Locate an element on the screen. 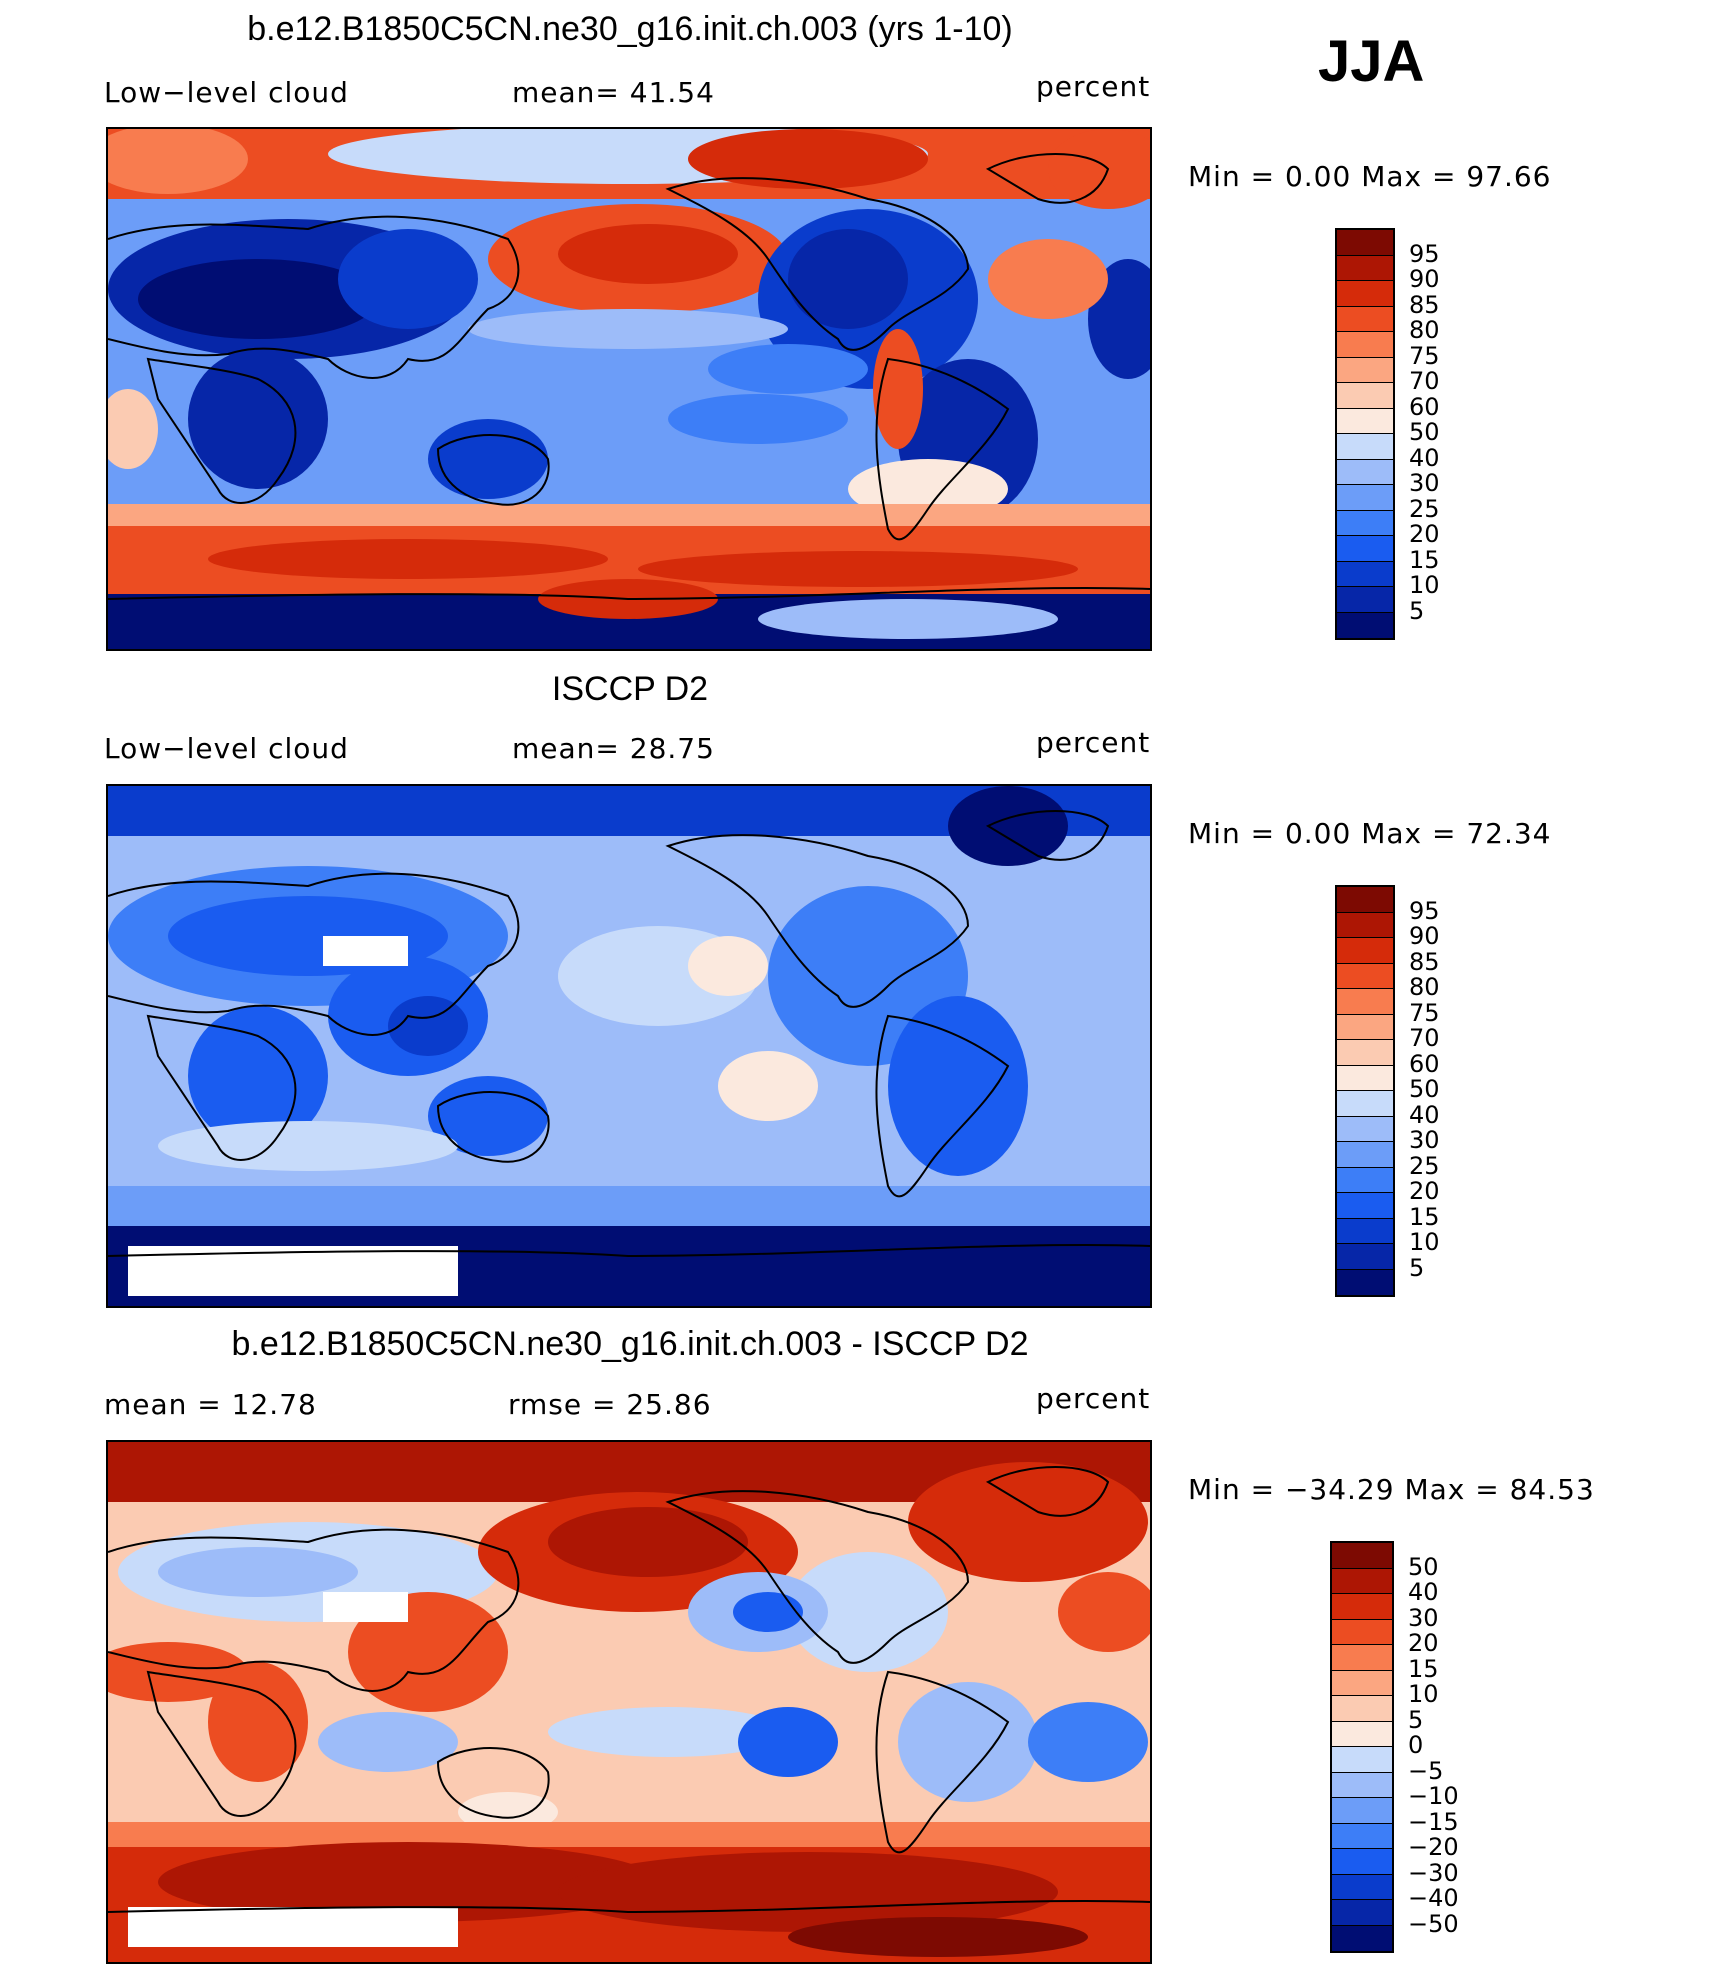 This screenshot has width=1710, height=1964. panel-1-mean-label: mean= 41.54 is located at coordinates (613, 92).